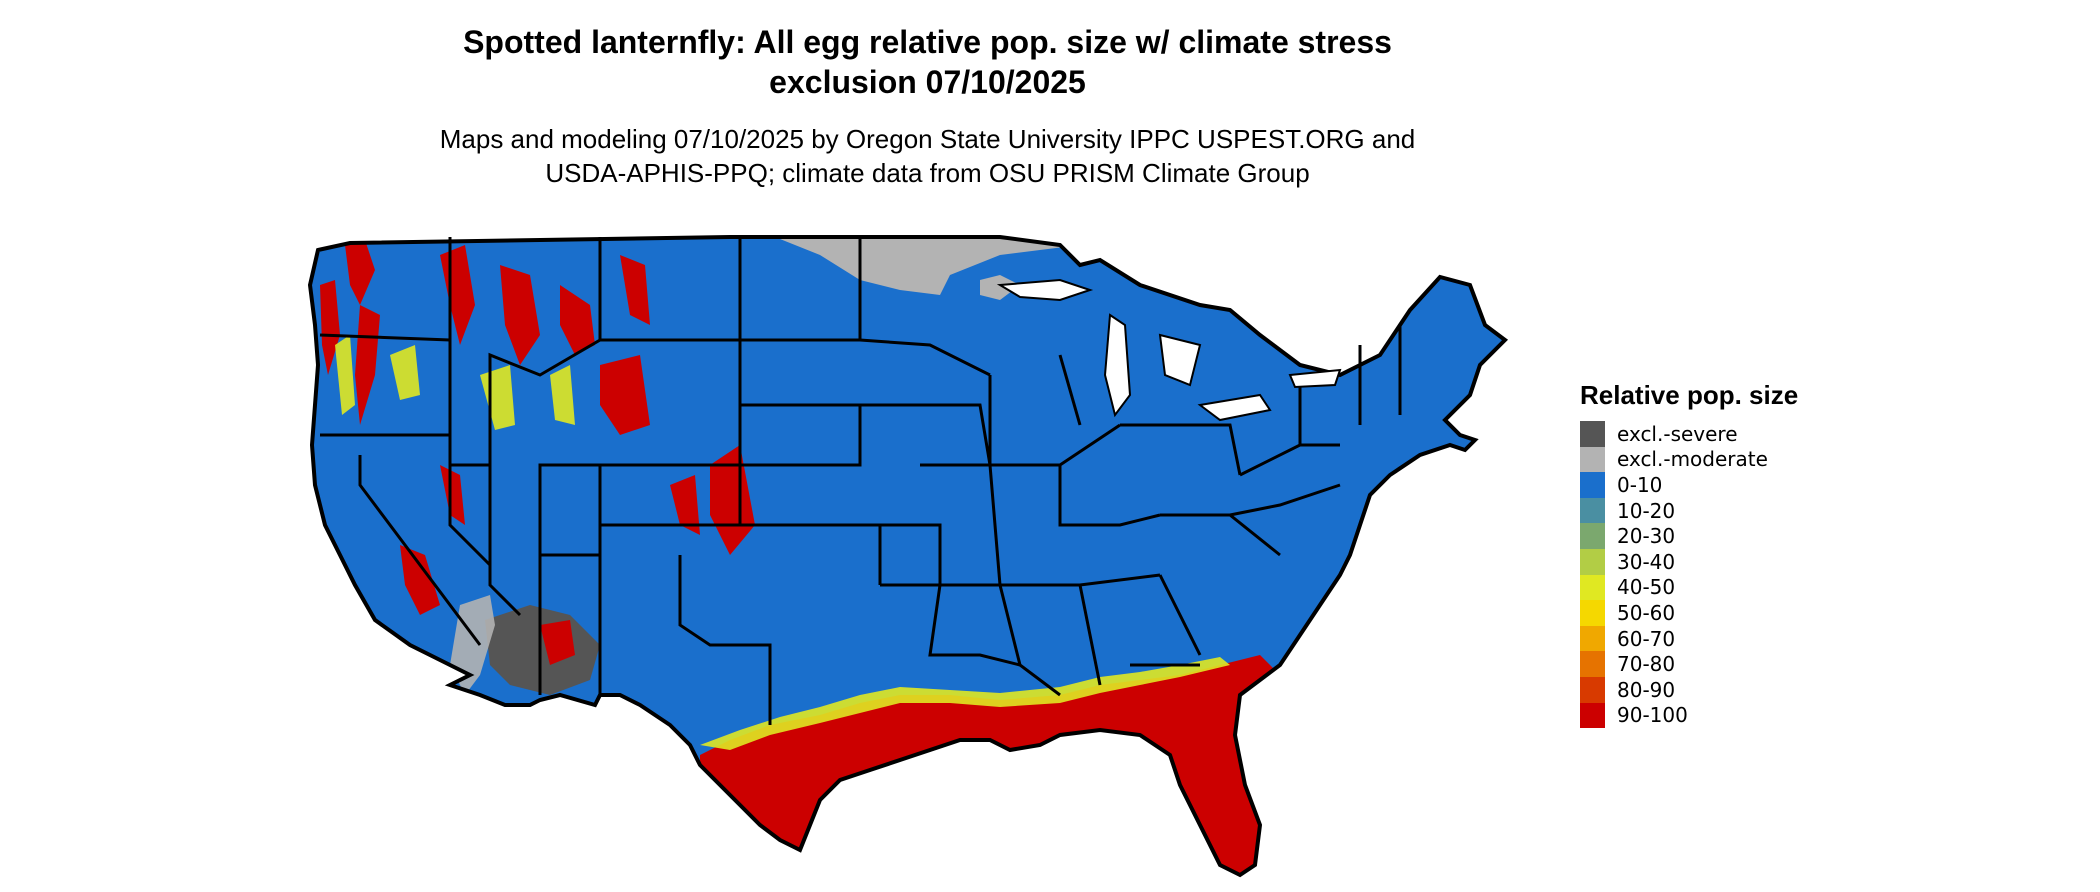 Image resolution: width=2100 pixels, height=892 pixels. What do you see at coordinates (1689, 510) in the screenshot?
I see `legend-item: 10-20` at bounding box center [1689, 510].